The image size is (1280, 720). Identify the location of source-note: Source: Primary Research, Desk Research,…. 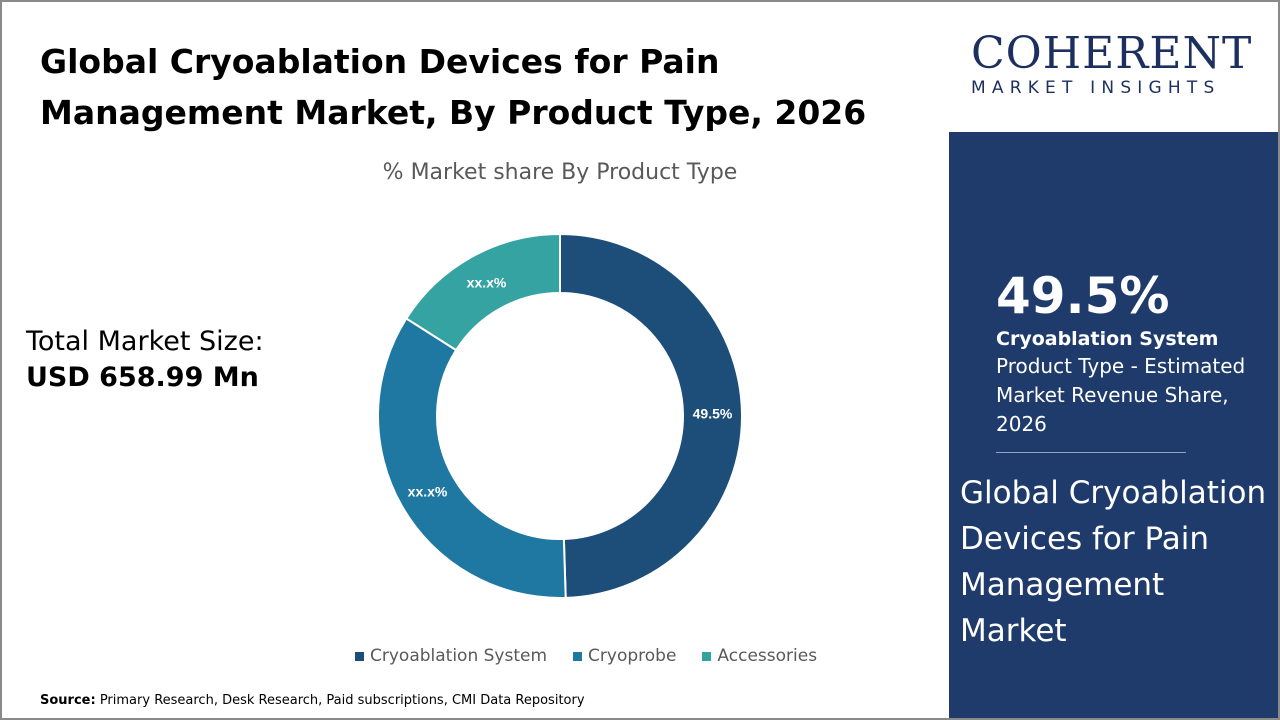
(312, 700).